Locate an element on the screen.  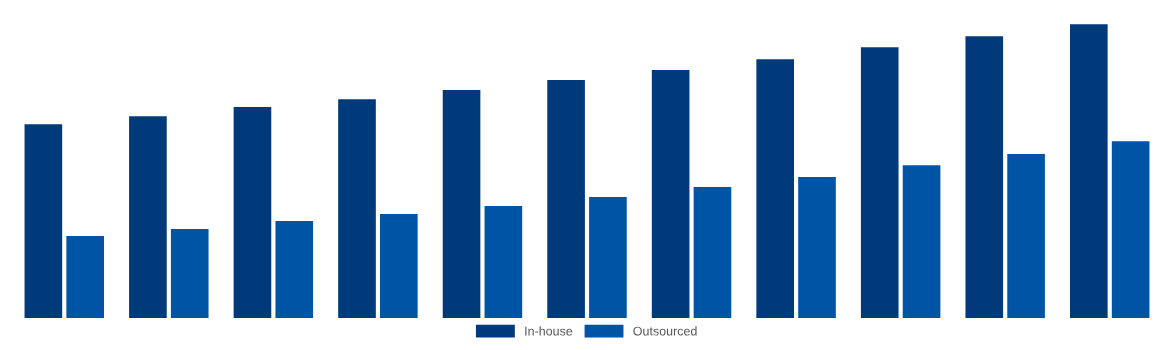
legend-label: In-house is located at coordinates (549, 331).